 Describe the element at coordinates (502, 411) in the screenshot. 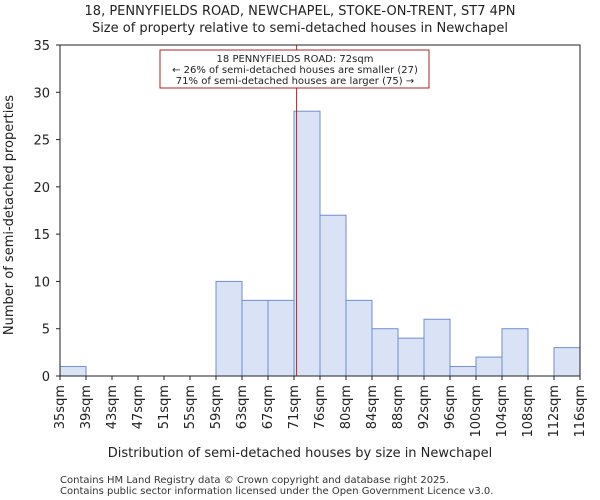

I see `x-tick-label-104sqm: 104sqm` at that location.